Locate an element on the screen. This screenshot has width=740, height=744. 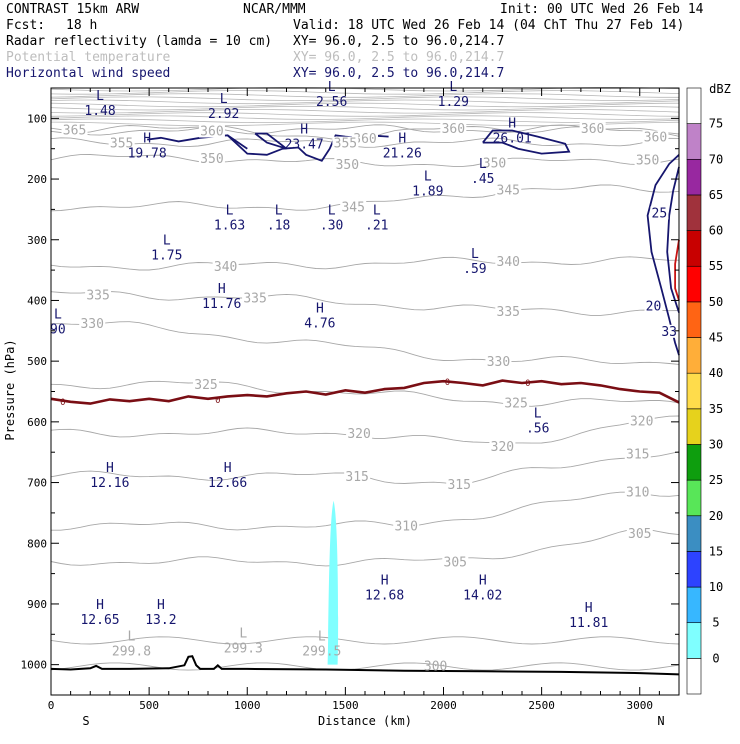
theta-isoline-label: 310 is located at coordinates (637, 493).